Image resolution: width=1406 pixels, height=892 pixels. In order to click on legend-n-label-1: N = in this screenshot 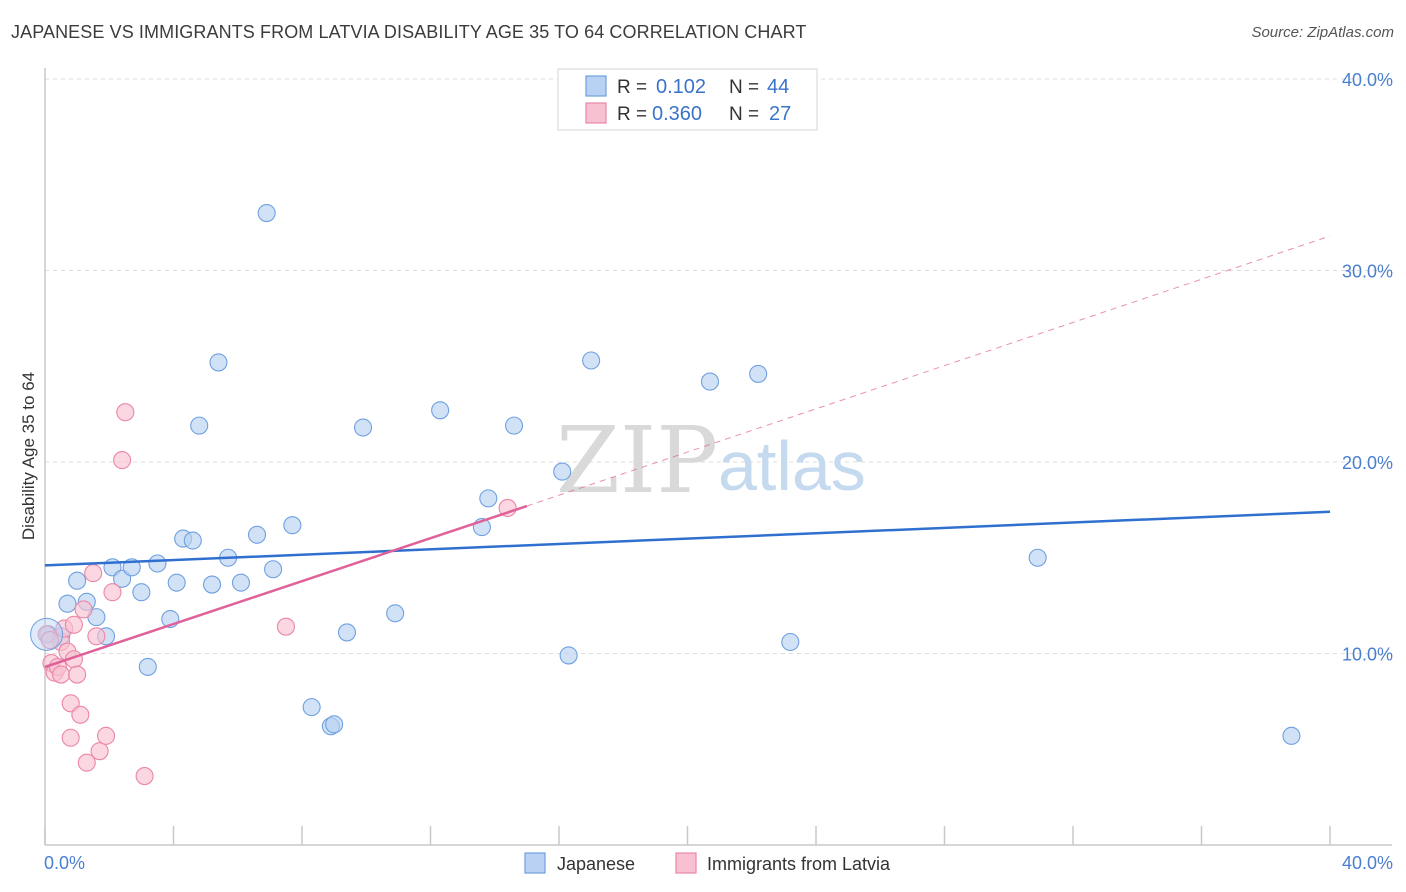, I will do `click(744, 87)`.